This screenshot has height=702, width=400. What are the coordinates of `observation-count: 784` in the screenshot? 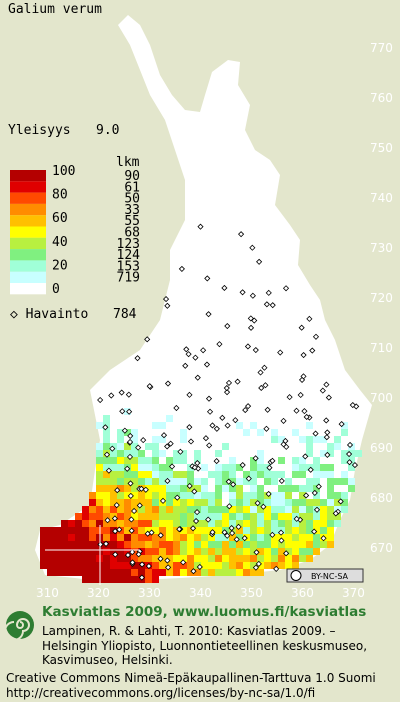 It's located at (125, 314).